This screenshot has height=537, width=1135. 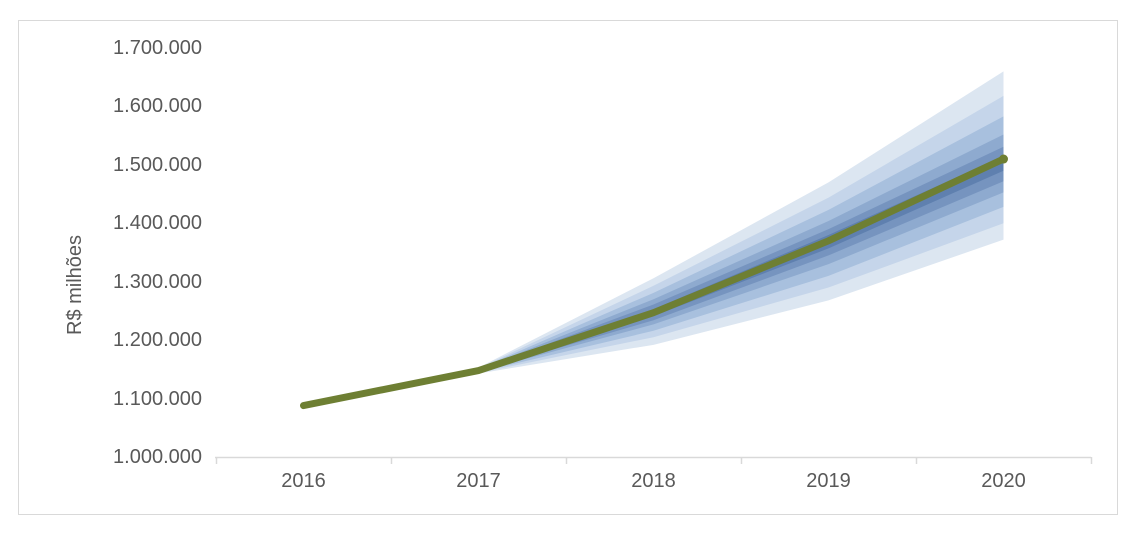 I want to click on x-axis-tick-label: 2016, so click(x=303, y=481).